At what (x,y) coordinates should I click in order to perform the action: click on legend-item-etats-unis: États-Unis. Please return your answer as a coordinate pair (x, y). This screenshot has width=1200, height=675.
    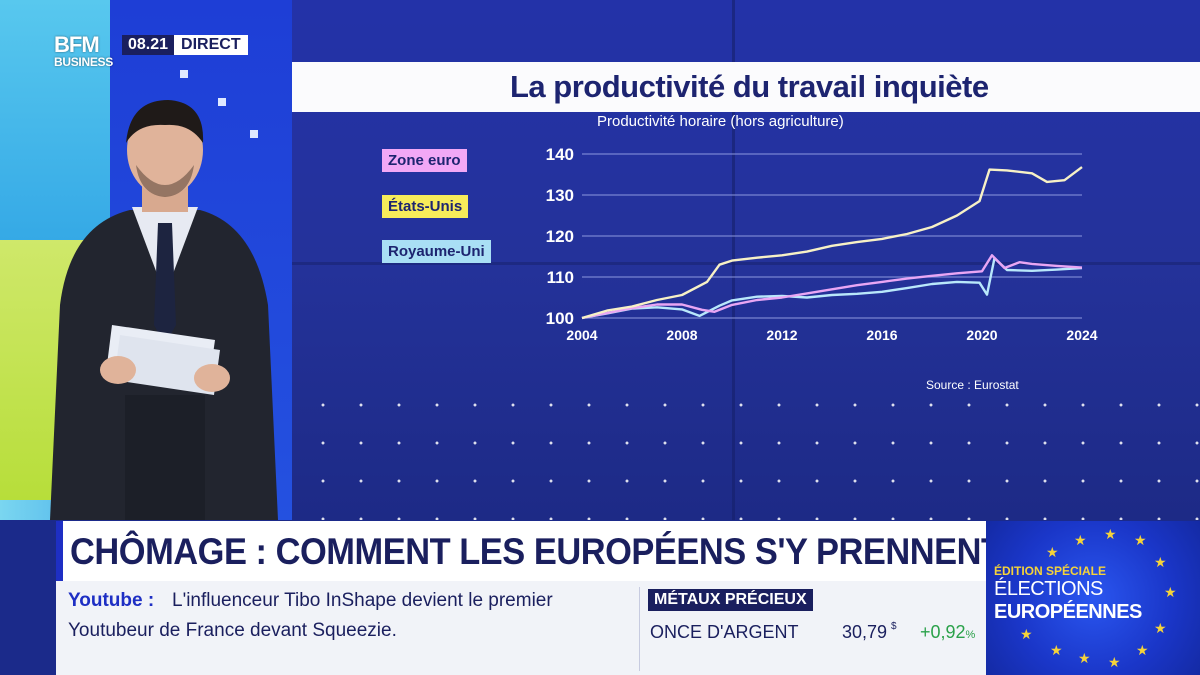
    Looking at the image, I should click on (425, 206).